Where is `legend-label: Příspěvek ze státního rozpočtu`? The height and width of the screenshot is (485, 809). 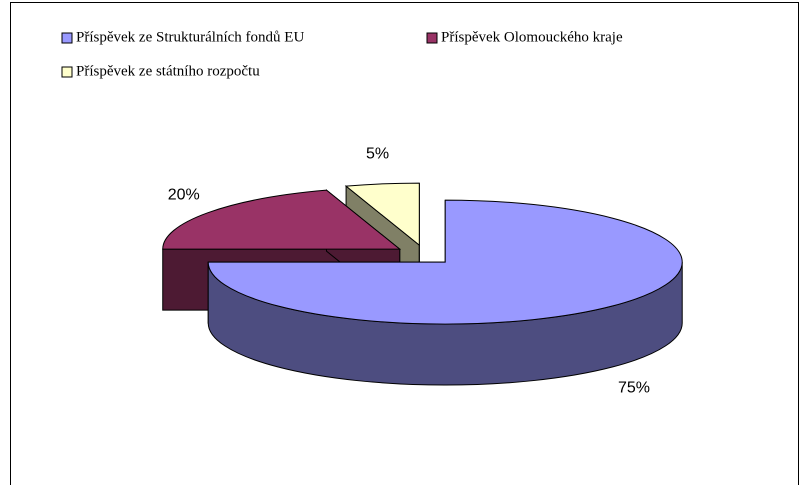
legend-label: Příspěvek ze státního rozpočtu is located at coordinates (168, 71).